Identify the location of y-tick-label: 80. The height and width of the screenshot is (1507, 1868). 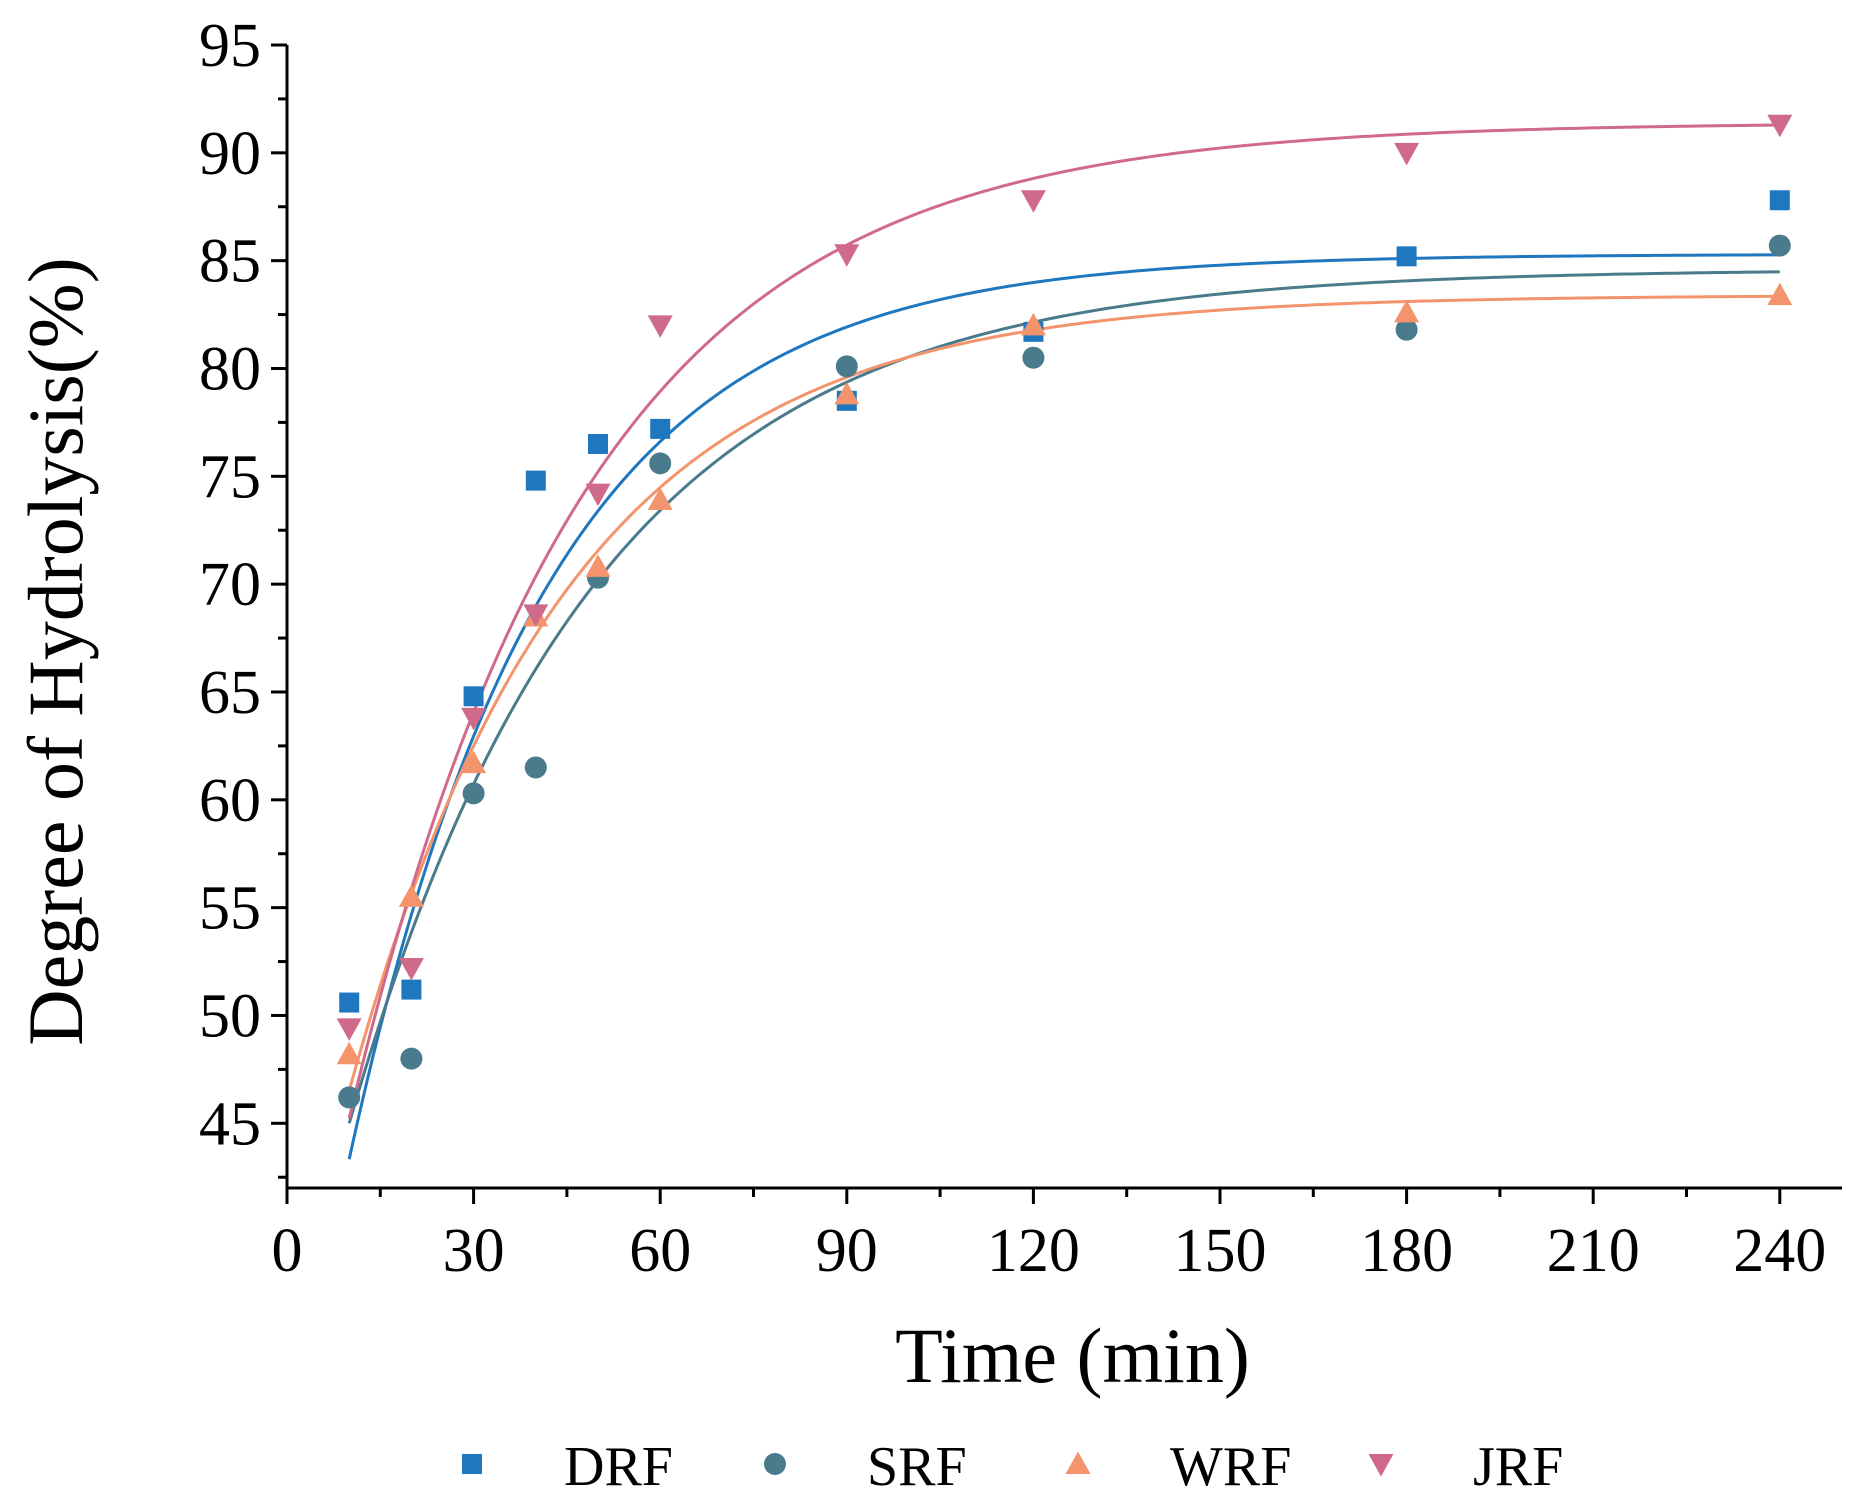
(230, 369).